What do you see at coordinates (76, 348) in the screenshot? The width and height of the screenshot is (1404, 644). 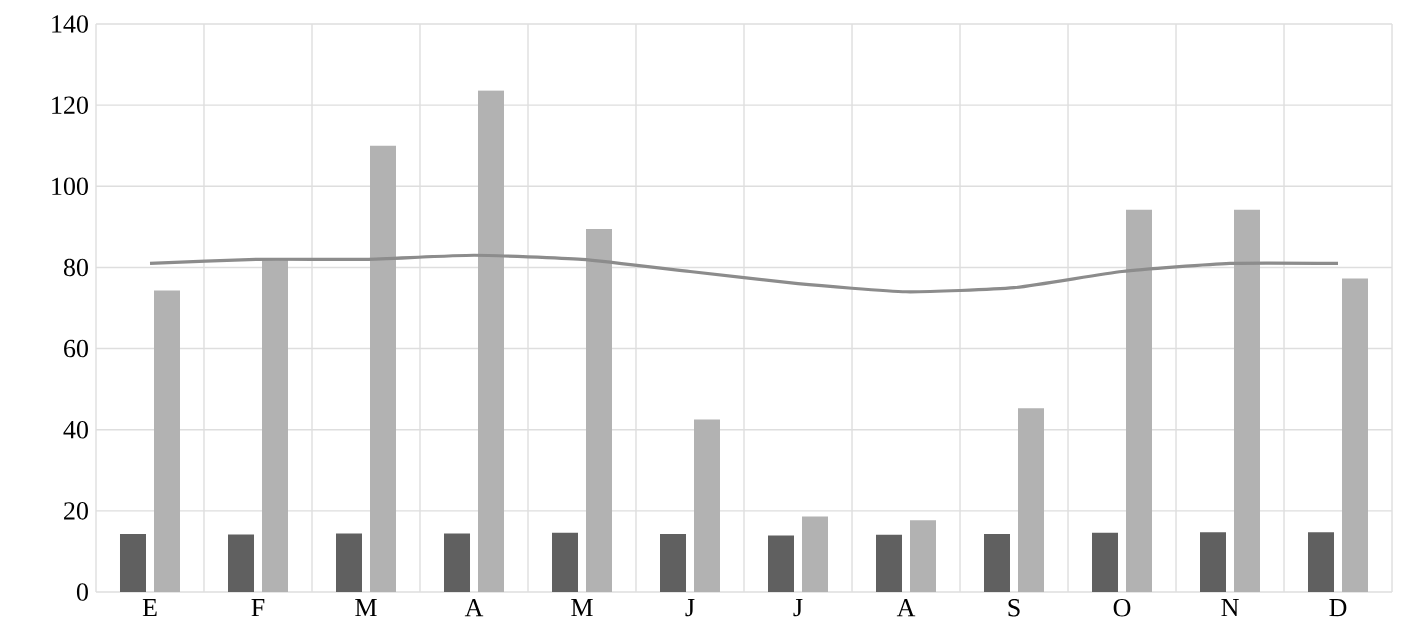 I see `y-tick-label: 60` at bounding box center [76, 348].